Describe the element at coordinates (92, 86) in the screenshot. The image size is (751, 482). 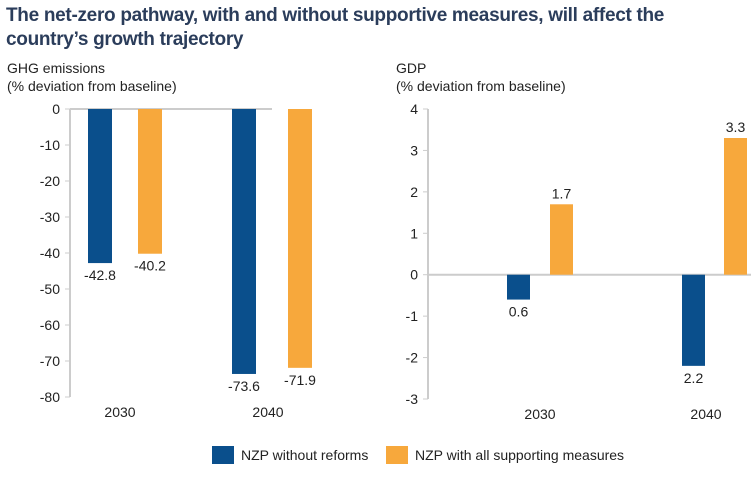
I see `left-chart-ylabel: (% deviation from baseline)` at that location.